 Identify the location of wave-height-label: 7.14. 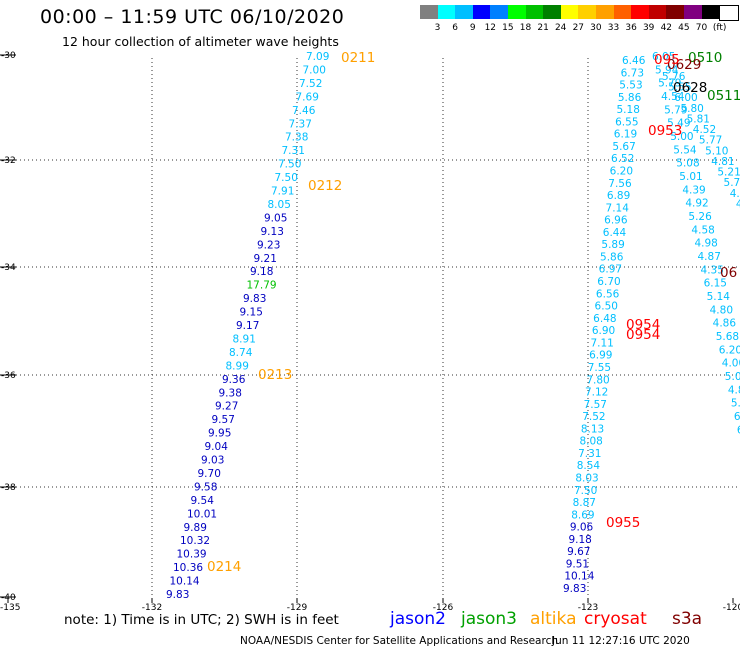
(618, 208).